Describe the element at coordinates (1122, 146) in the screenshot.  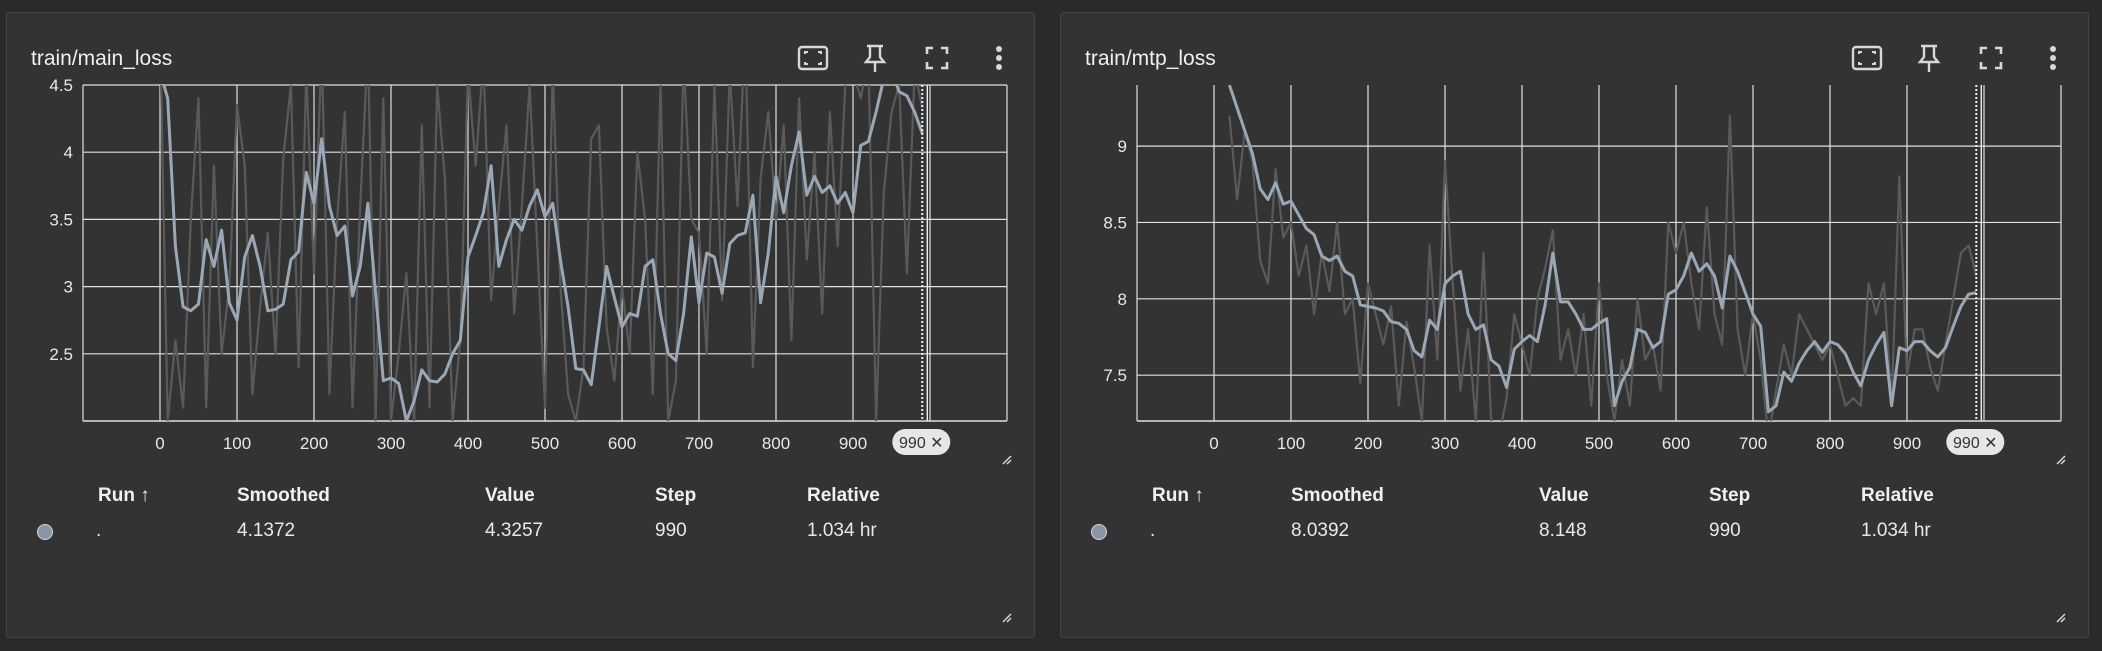
I see `y-tick-label: 9` at that location.